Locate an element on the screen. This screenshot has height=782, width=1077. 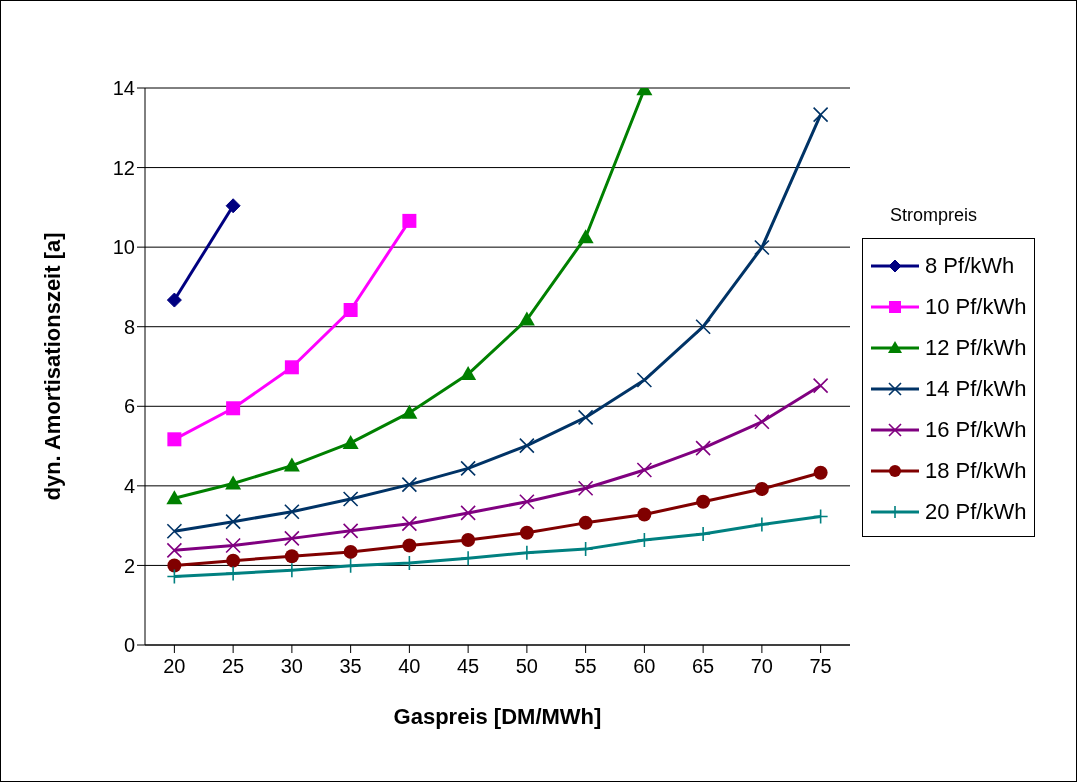
x-tick-label: 60 is located at coordinates (644, 666).